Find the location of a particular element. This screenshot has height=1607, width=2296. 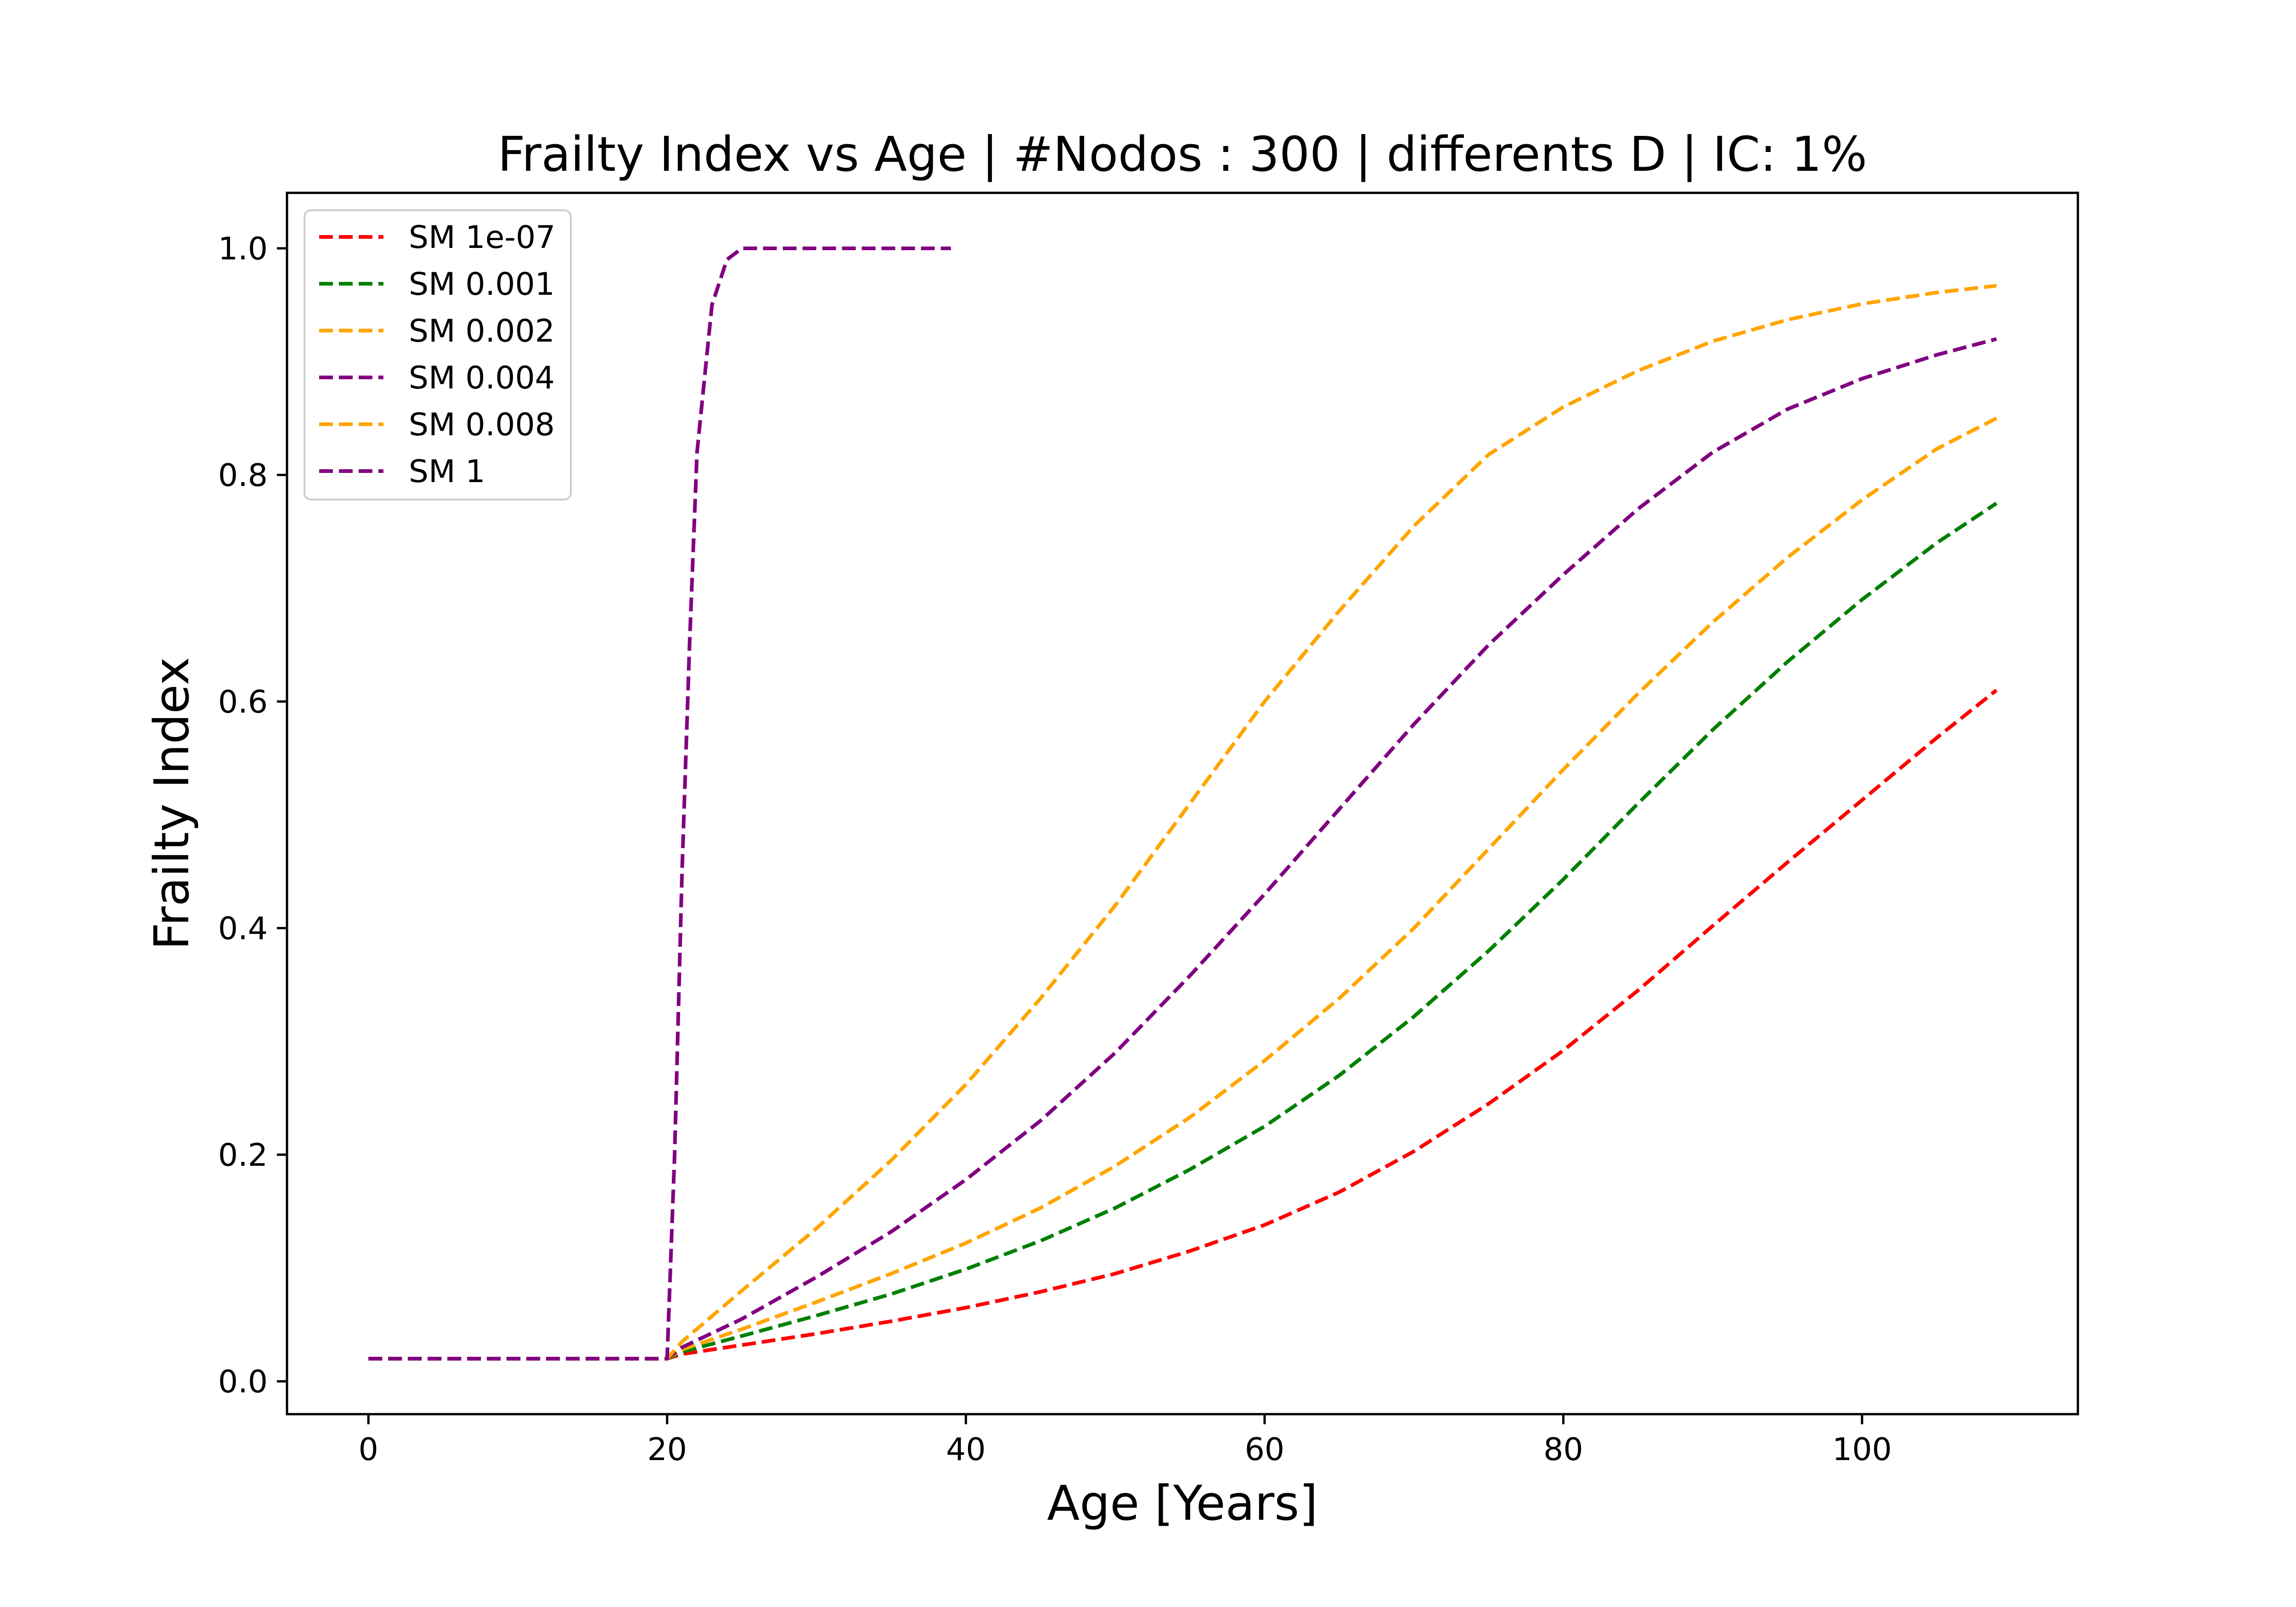

legend-label: SM 1e-07 is located at coordinates (483, 237).